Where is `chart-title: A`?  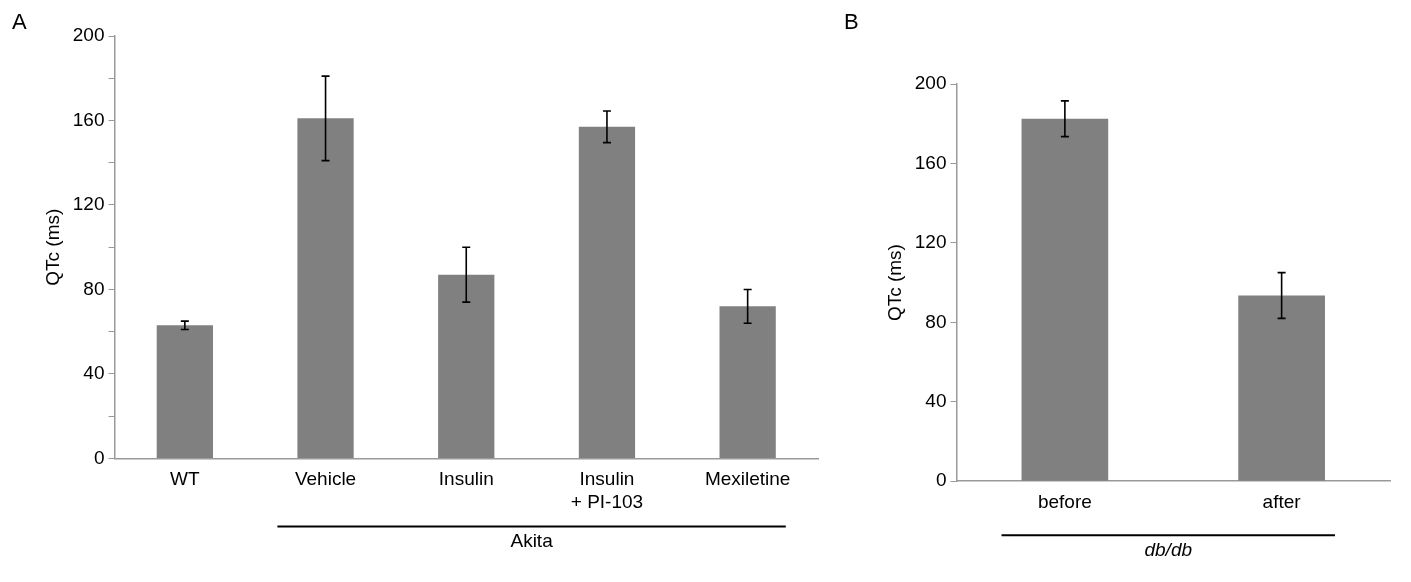 chart-title: A is located at coordinates (19, 22).